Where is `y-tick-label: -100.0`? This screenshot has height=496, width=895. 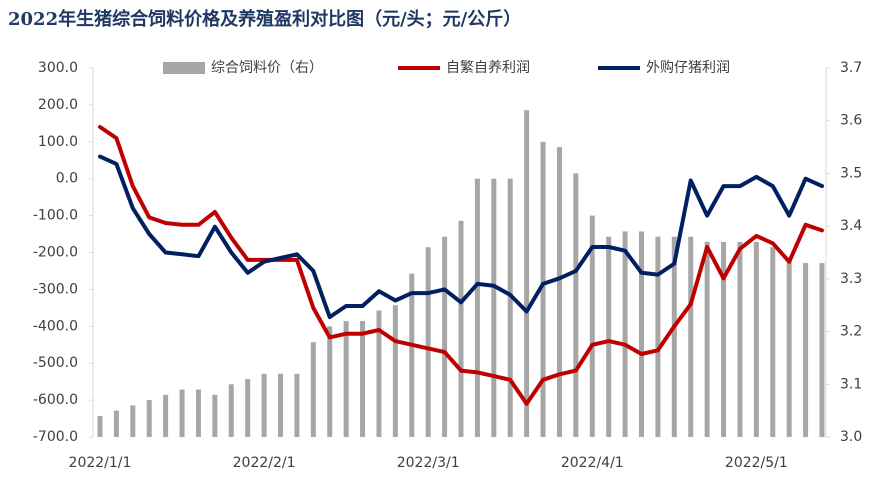 y-tick-label: -100.0 is located at coordinates (55, 216).